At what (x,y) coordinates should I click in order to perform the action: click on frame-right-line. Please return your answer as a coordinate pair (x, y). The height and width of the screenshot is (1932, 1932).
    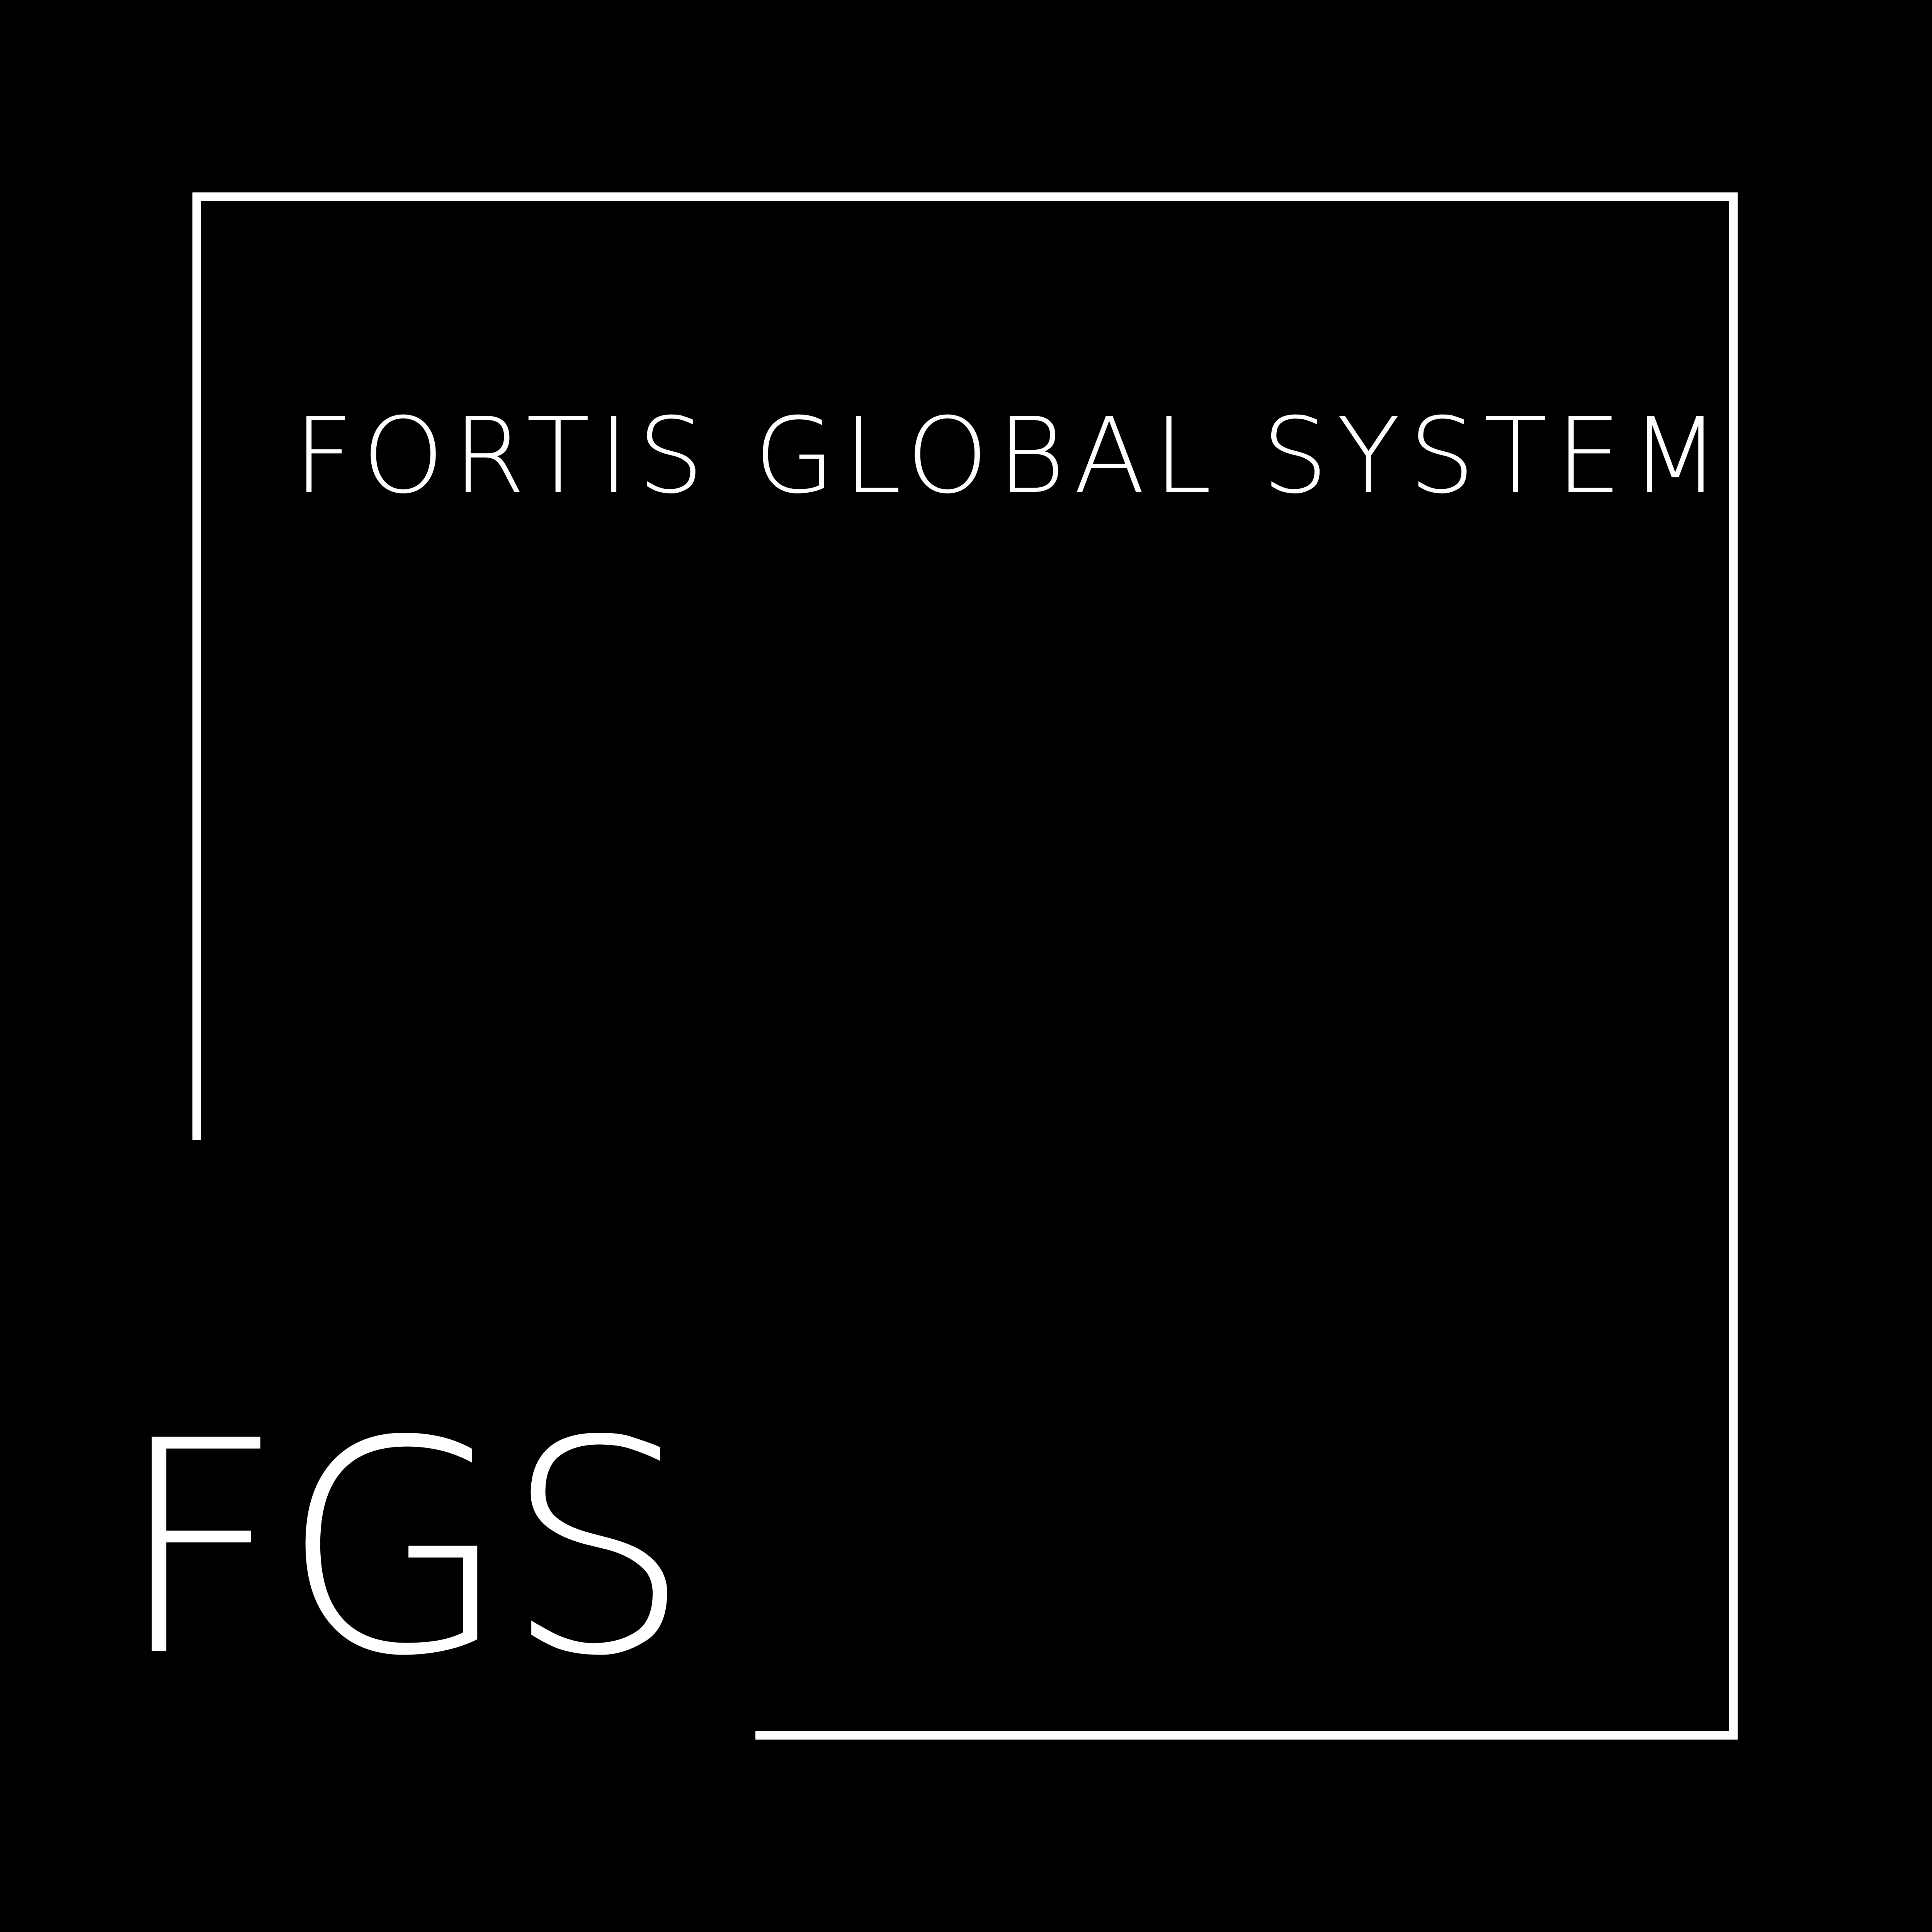
    Looking at the image, I should click on (1733, 966).